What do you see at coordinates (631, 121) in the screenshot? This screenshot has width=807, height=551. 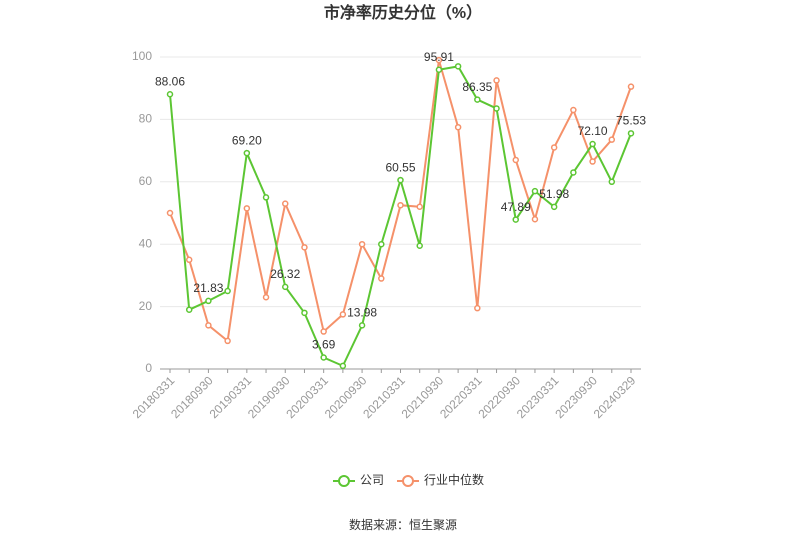 I see `data-label: 75.53` at bounding box center [631, 121].